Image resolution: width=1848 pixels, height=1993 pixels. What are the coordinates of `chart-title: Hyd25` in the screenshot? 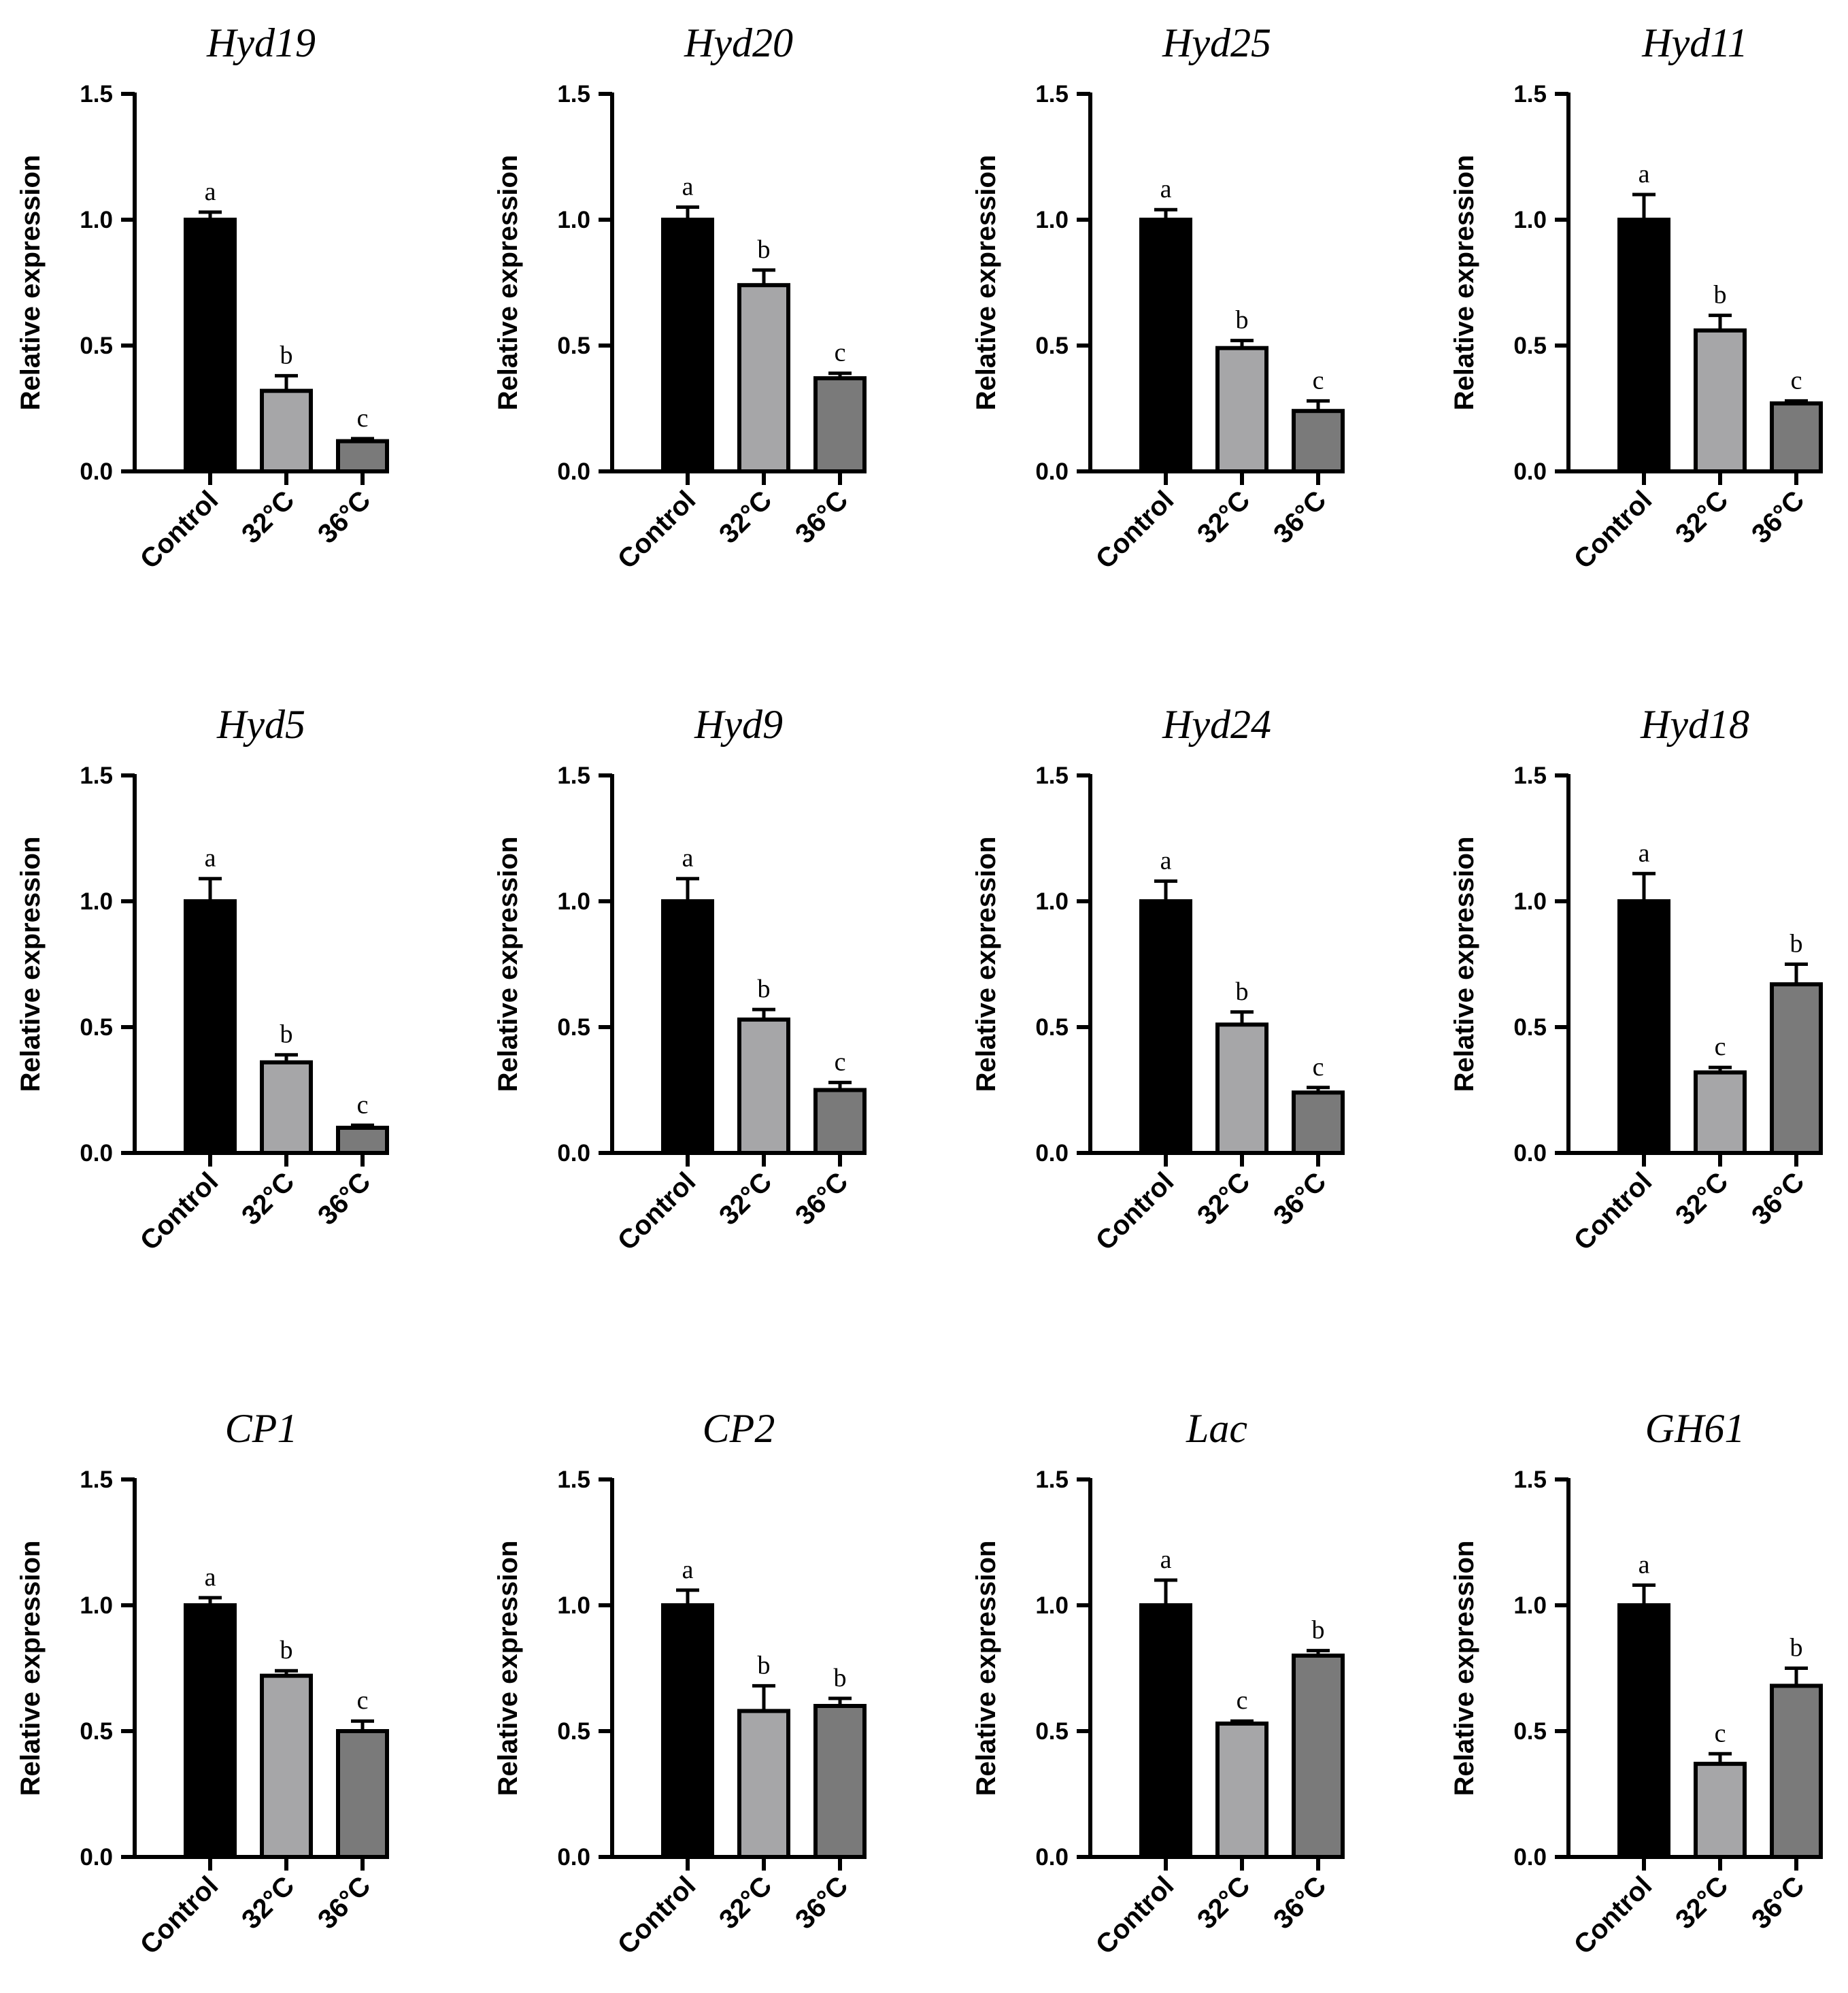 It's located at (1216, 42).